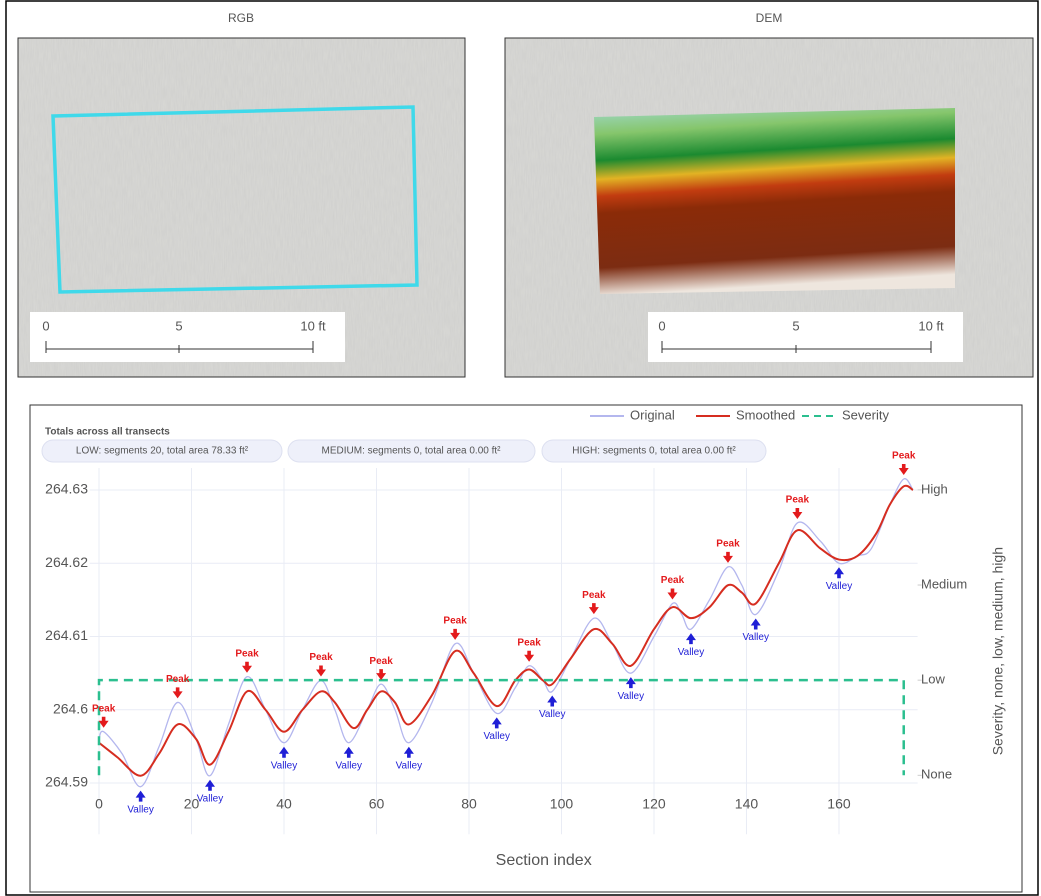  I want to click on legend-label: Smoothed, so click(765, 414).